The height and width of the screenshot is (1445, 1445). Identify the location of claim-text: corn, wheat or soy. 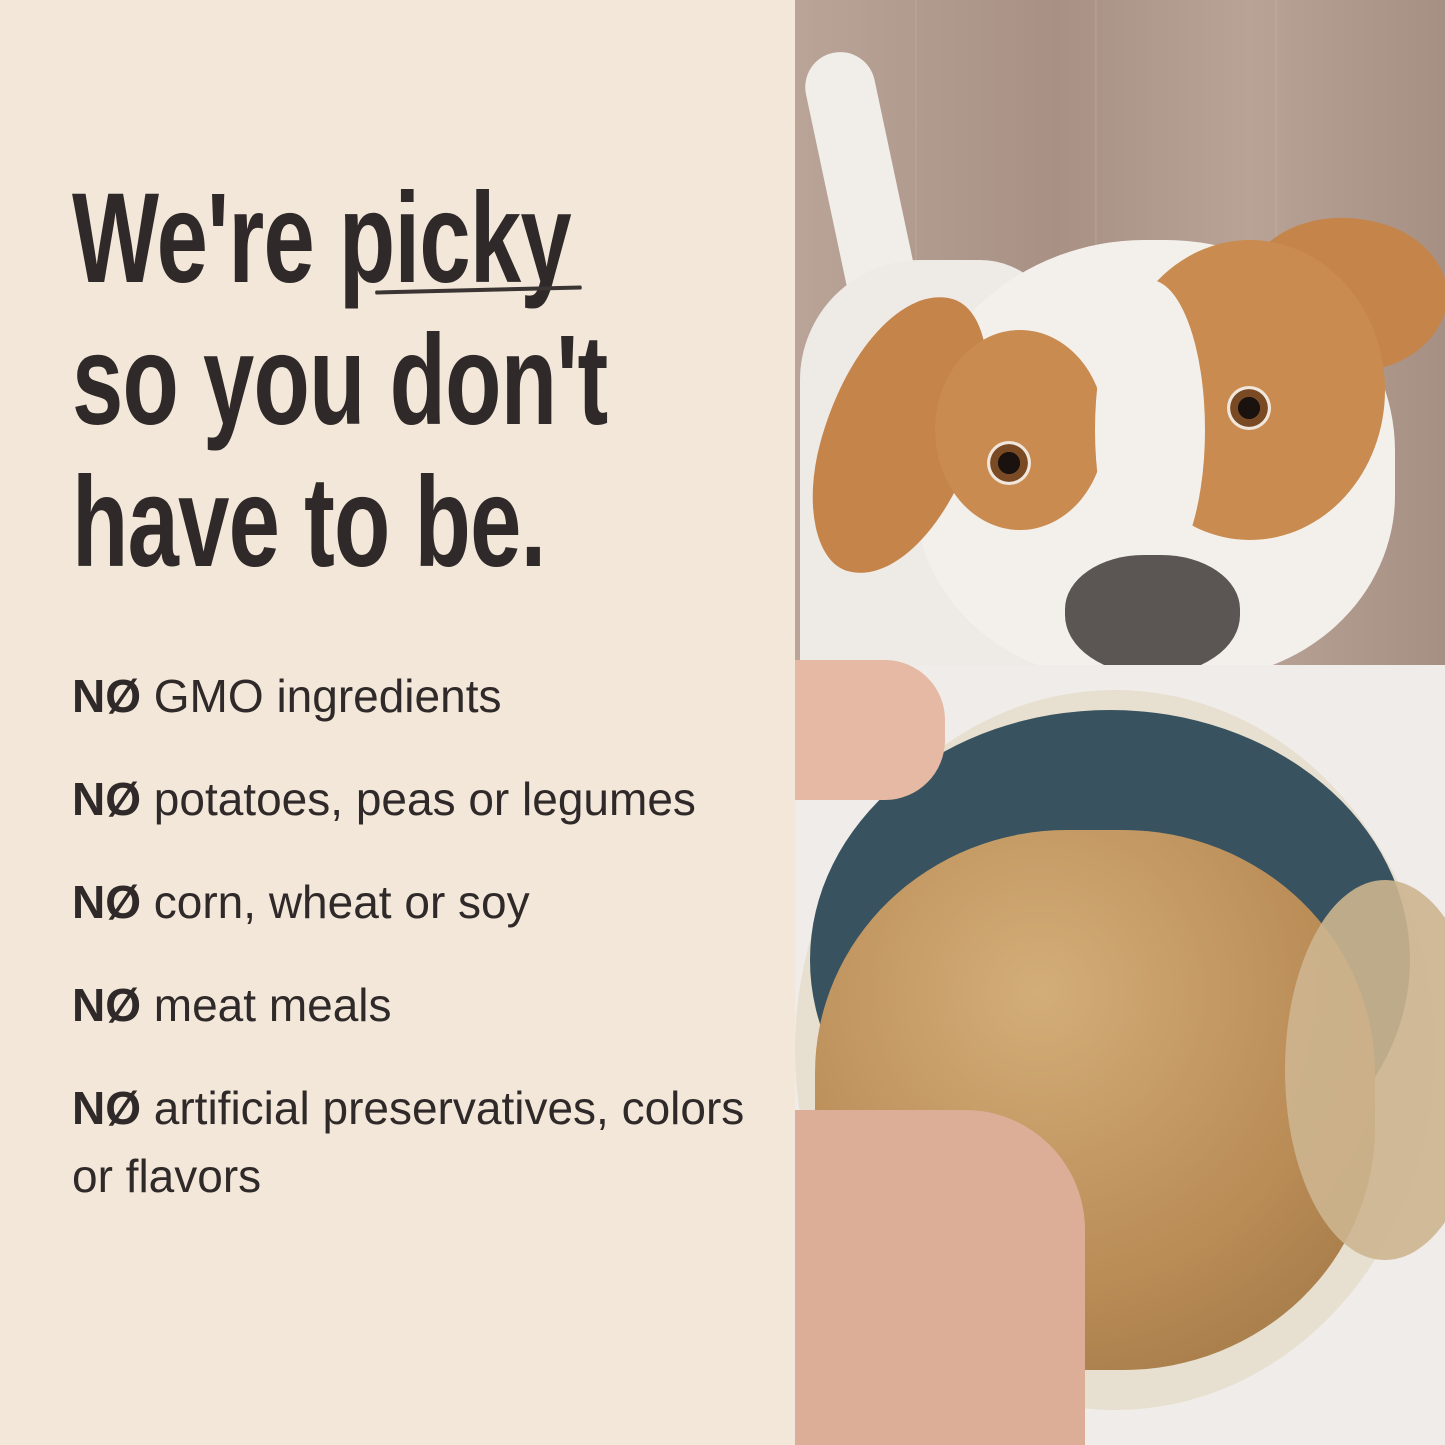
(335, 902).